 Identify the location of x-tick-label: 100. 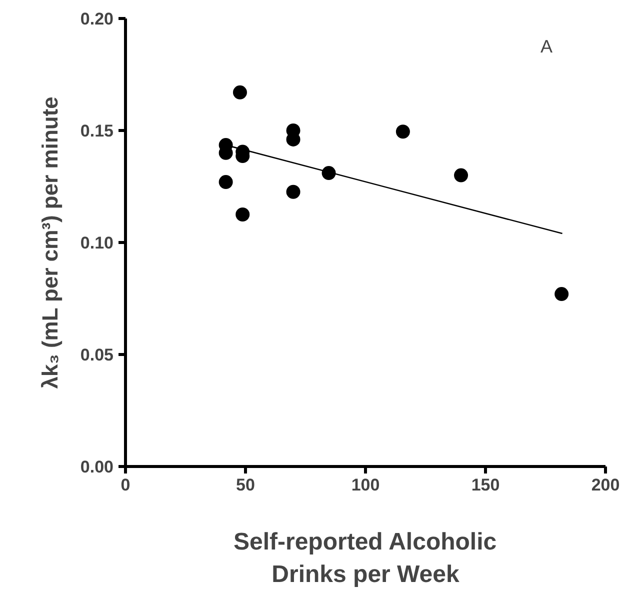
(365, 485).